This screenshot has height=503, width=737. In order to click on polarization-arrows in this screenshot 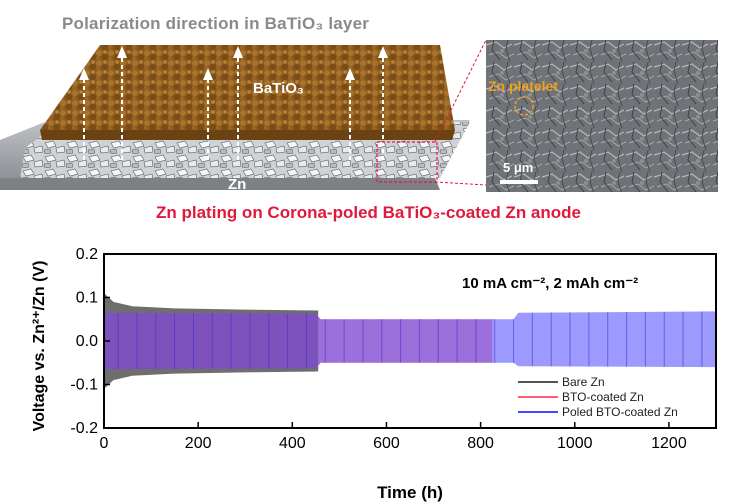, I will do `click(233, 103)`.